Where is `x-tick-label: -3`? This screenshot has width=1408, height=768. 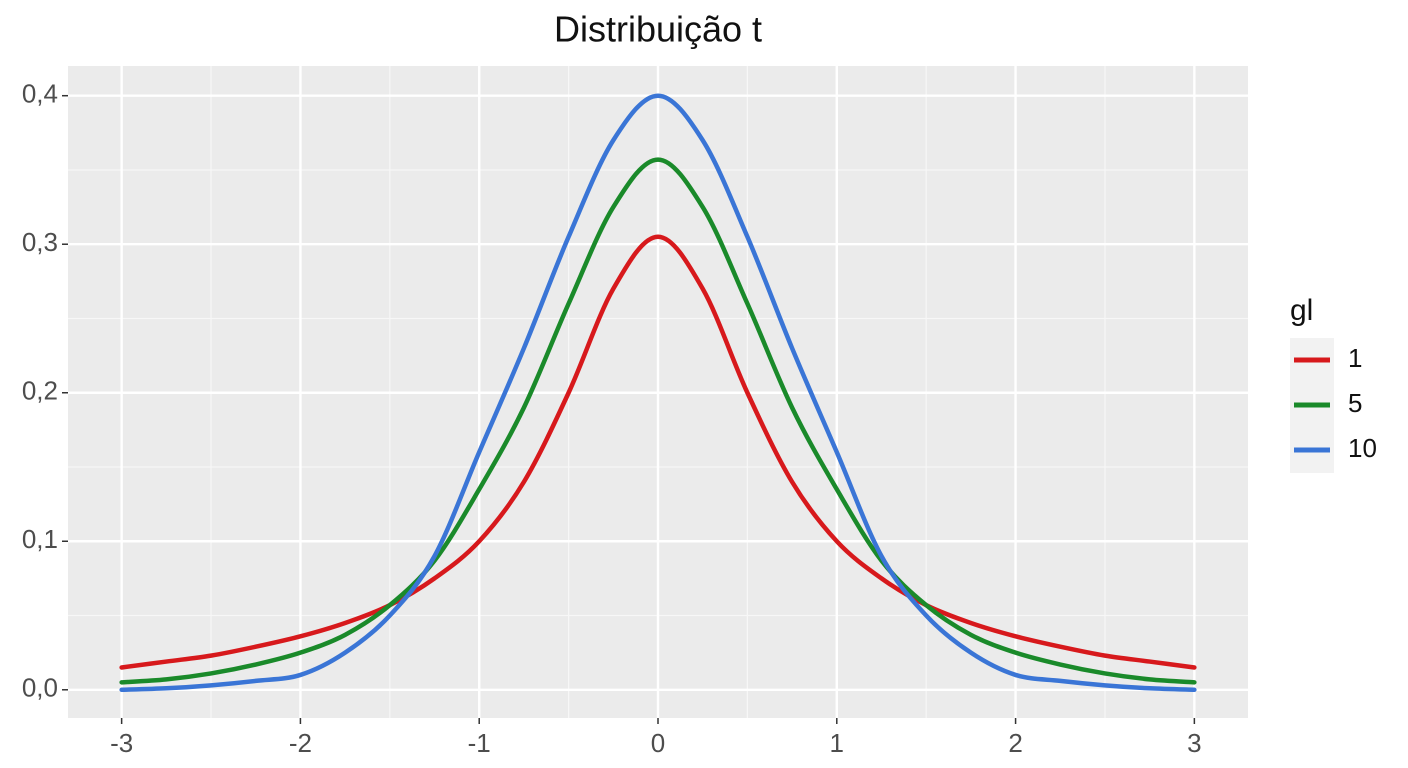 x-tick-label: -3 is located at coordinates (121, 743).